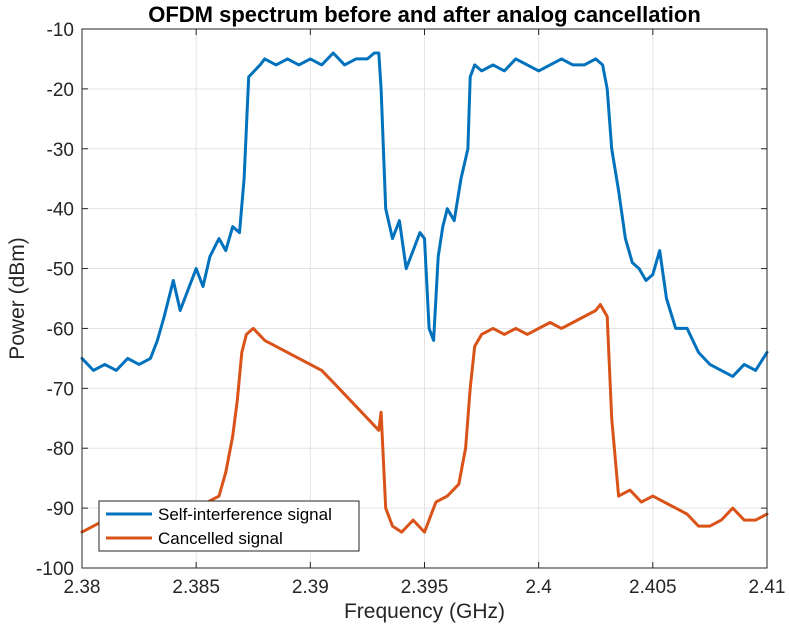 This screenshot has width=789, height=627. Describe the element at coordinates (60, 270) in the screenshot. I see `y-tick-label: -50` at that location.